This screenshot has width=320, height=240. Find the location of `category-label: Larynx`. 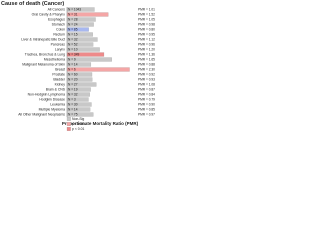

category-label: Larynx is located at coordinates (60, 49).